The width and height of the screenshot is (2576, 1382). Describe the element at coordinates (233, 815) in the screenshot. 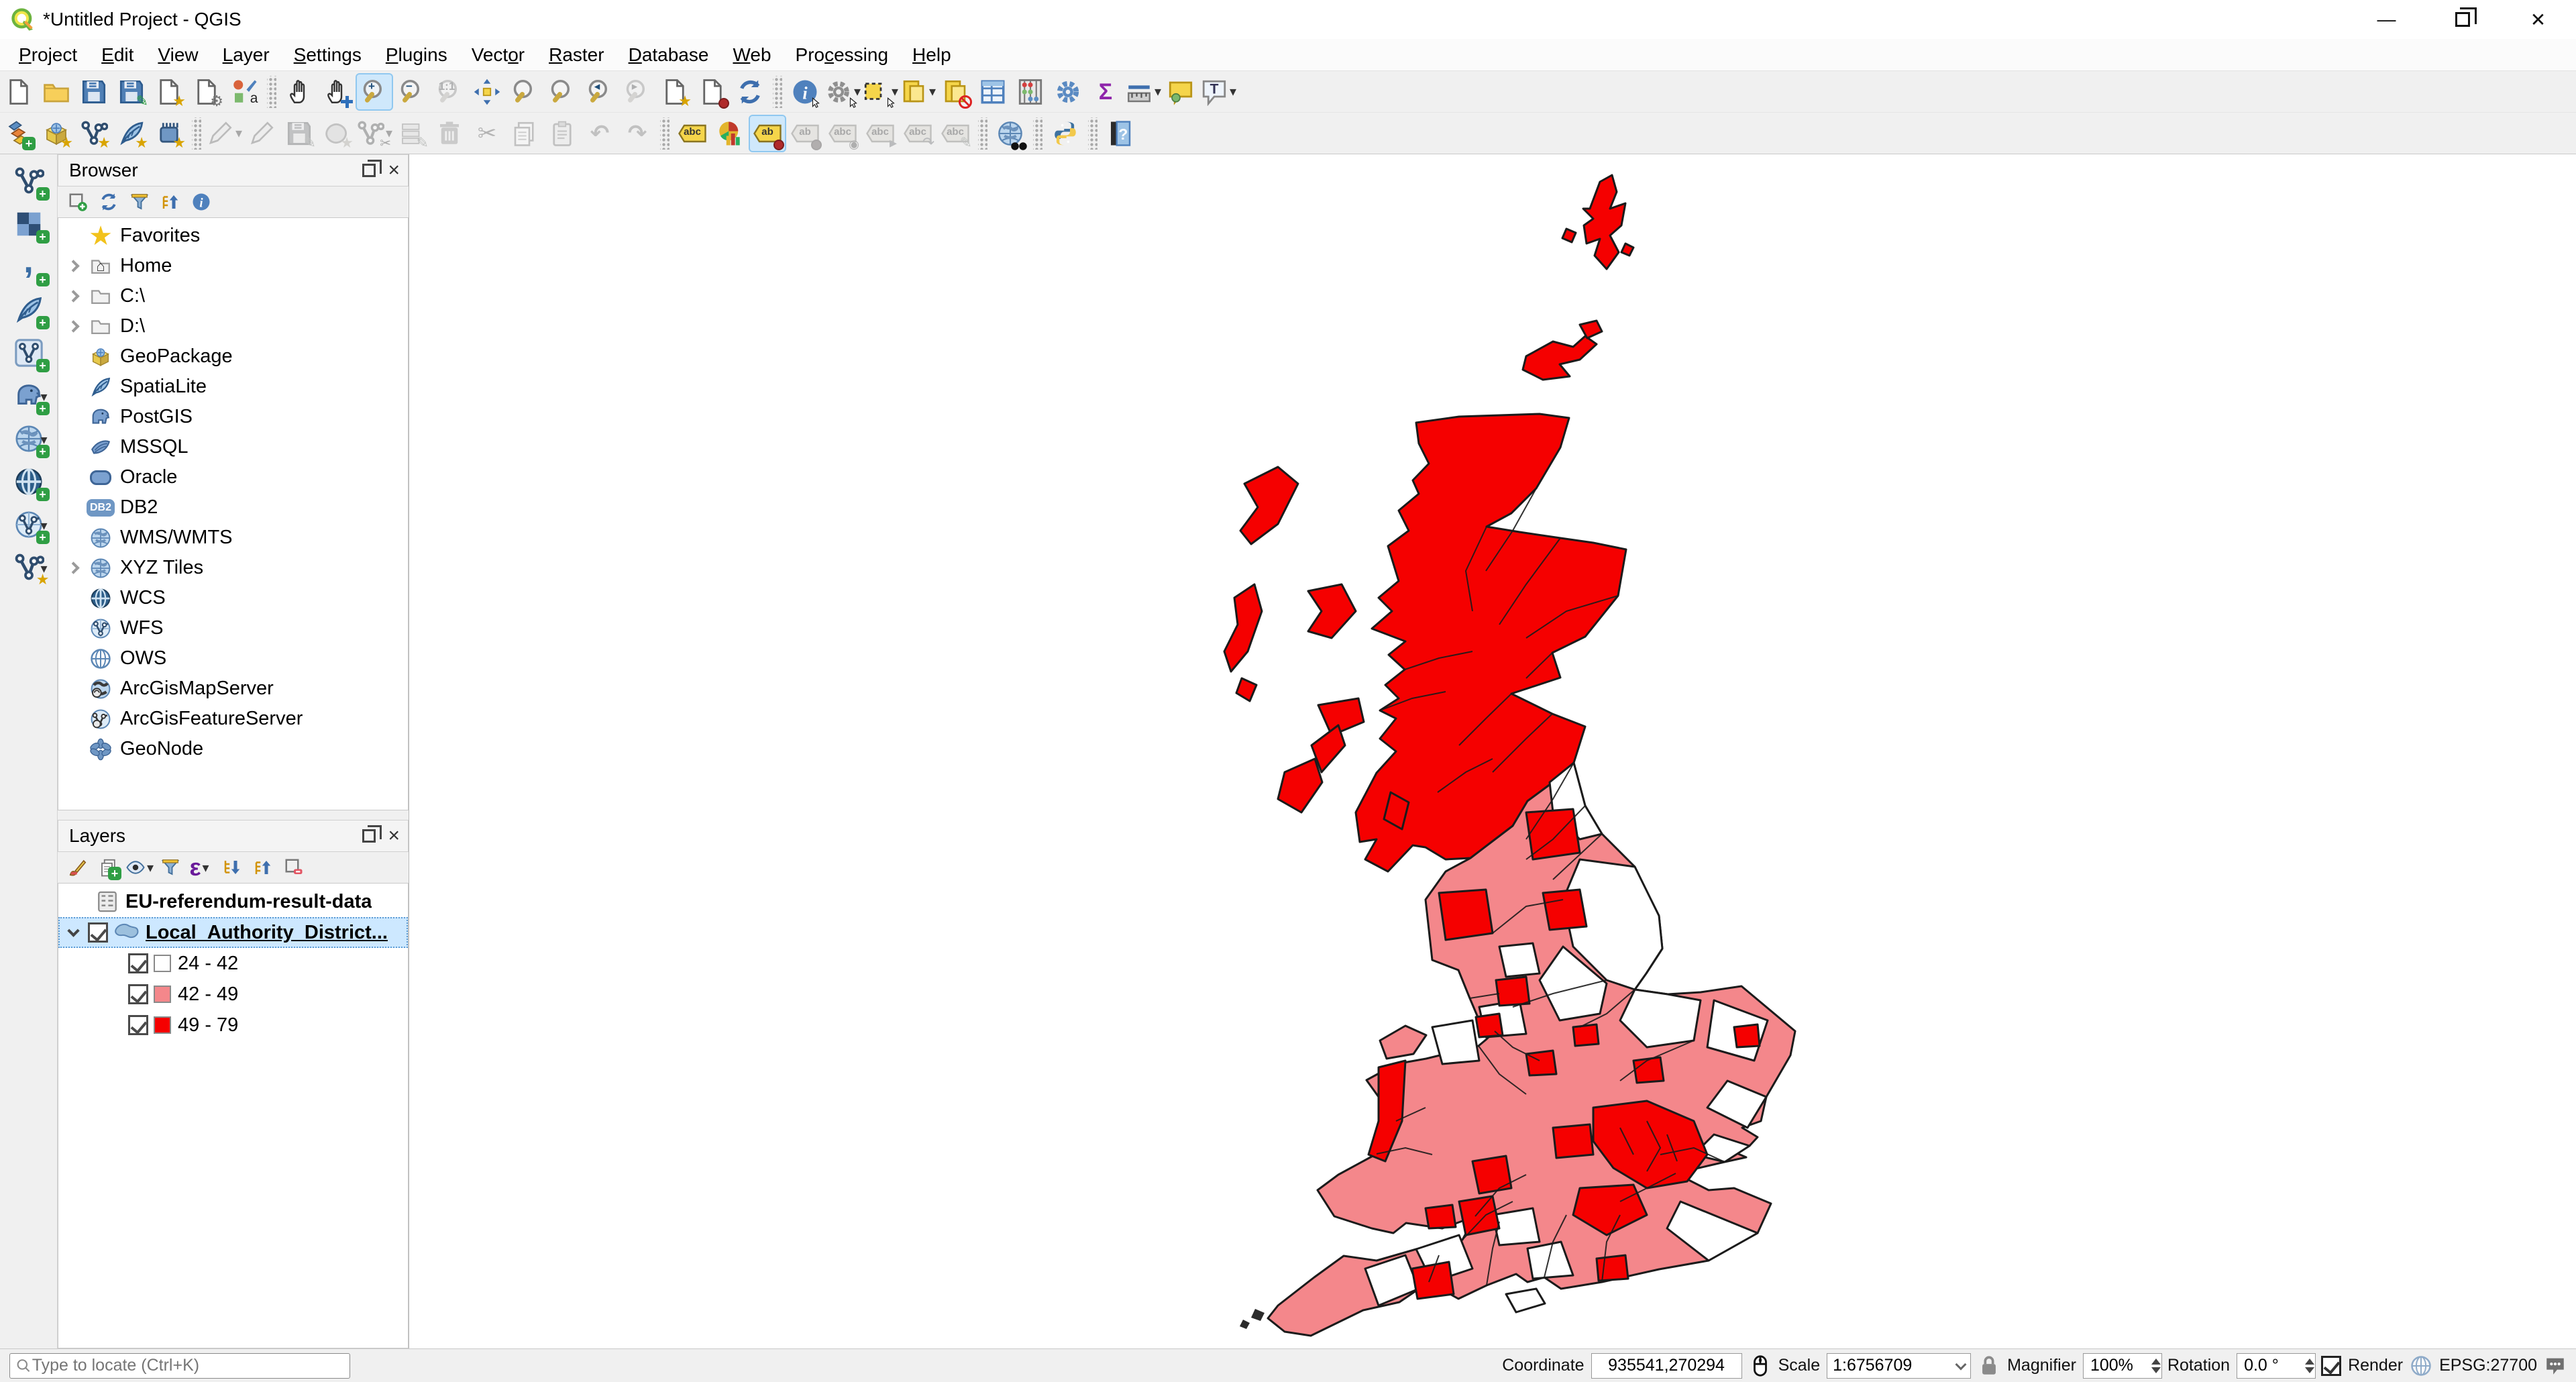

I see `dock-splitter` at that location.